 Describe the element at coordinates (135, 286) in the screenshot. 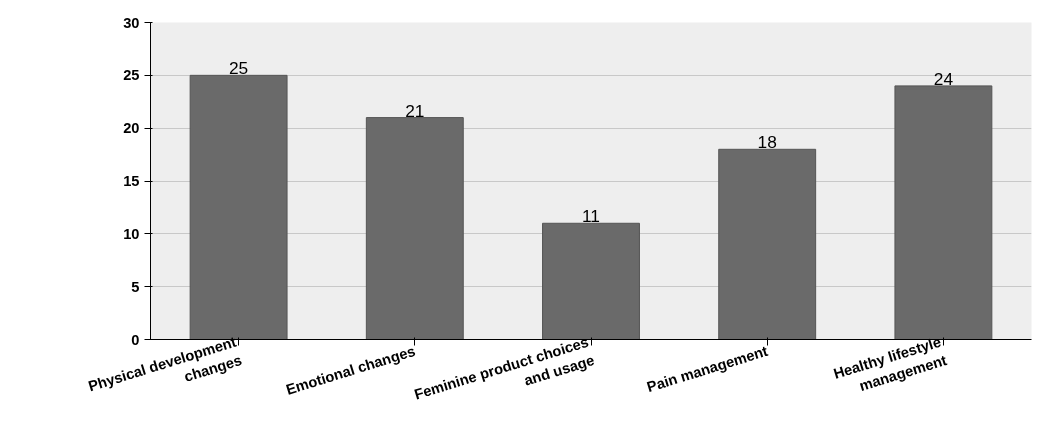

I see `y-tick-label: 5` at that location.